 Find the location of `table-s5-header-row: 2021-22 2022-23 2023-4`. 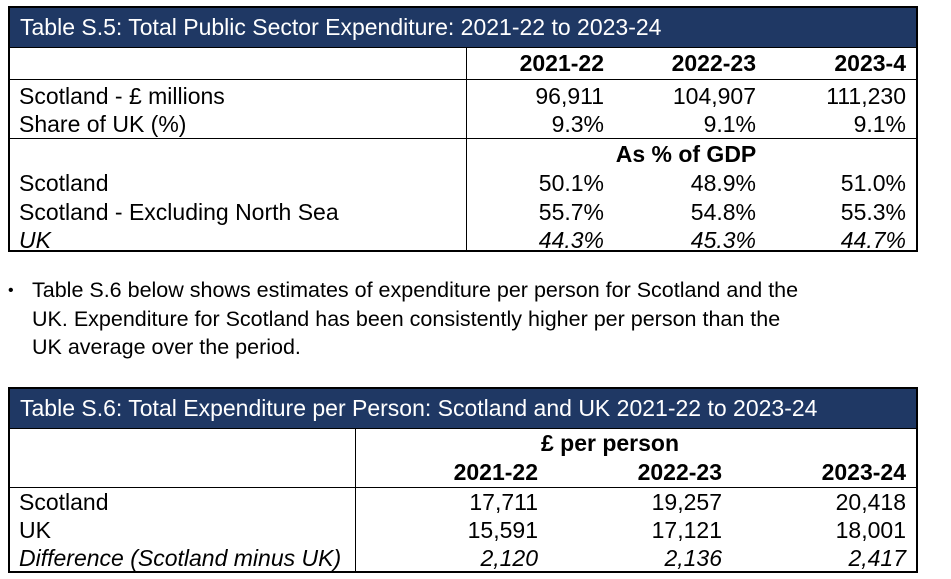

table-s5-header-row: 2021-22 2022-23 2023-4 is located at coordinates (463, 64).